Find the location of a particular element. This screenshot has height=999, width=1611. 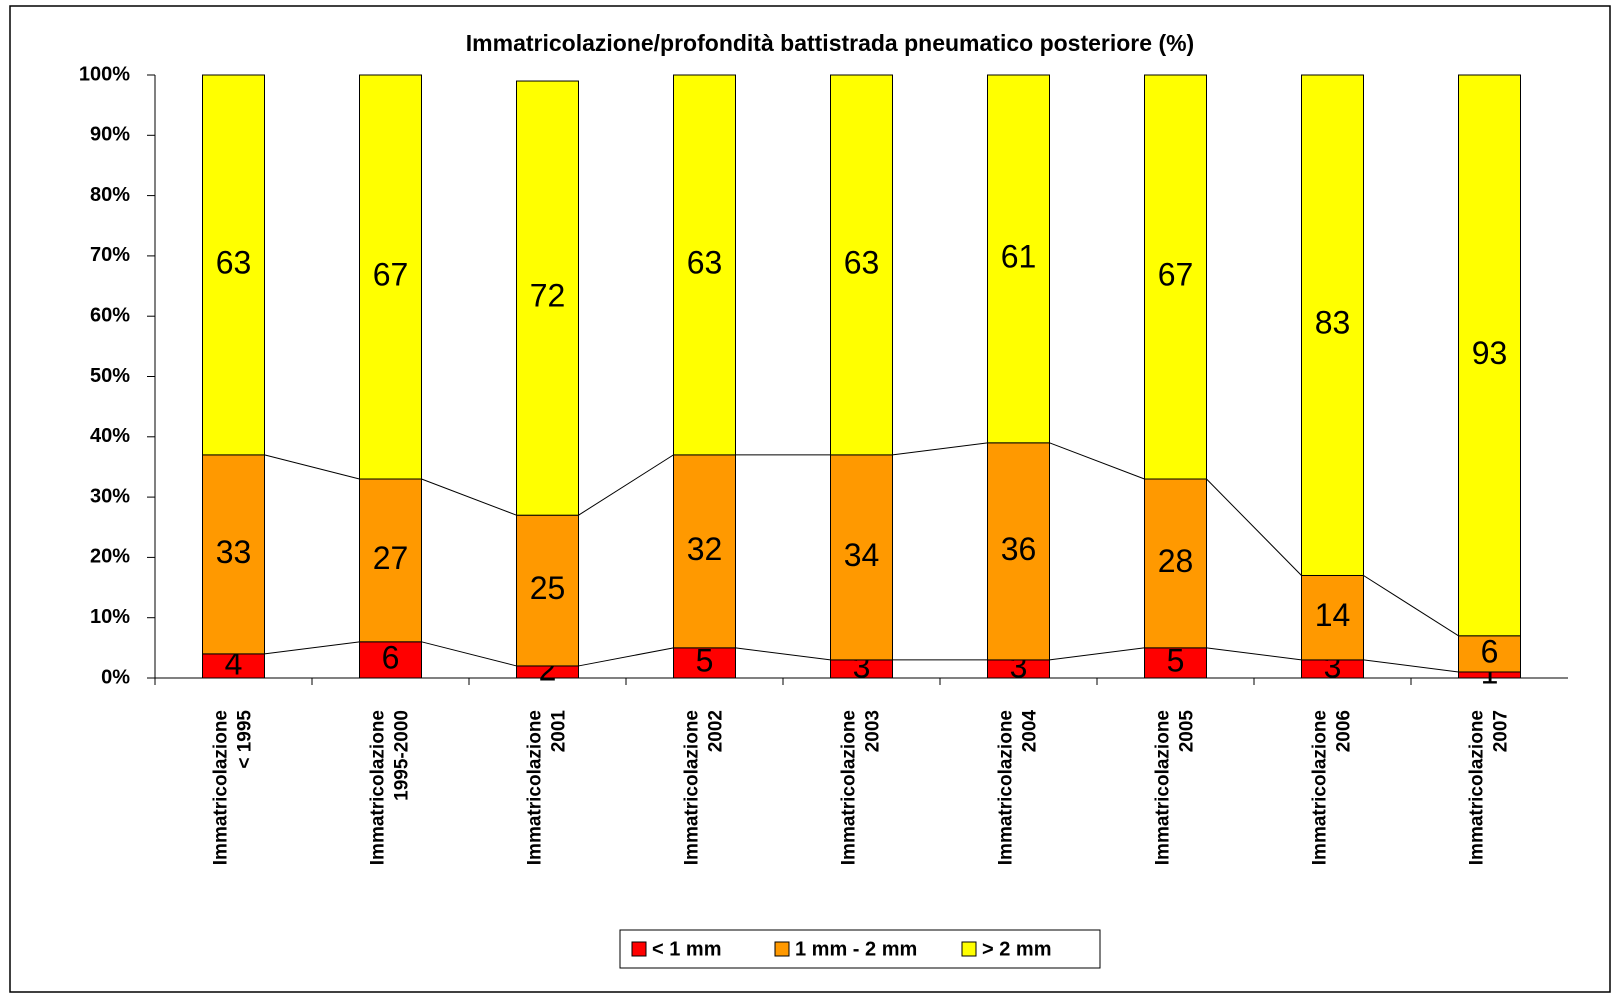

x-tick-label: 2003 is located at coordinates (873, 731).